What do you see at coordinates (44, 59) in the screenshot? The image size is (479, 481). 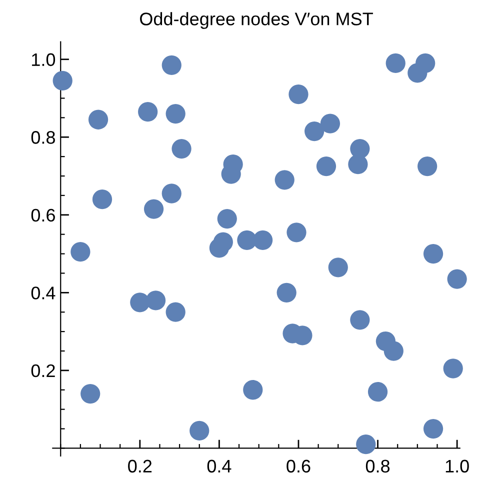 I see `y-tick-label: 1.0` at bounding box center [44, 59].